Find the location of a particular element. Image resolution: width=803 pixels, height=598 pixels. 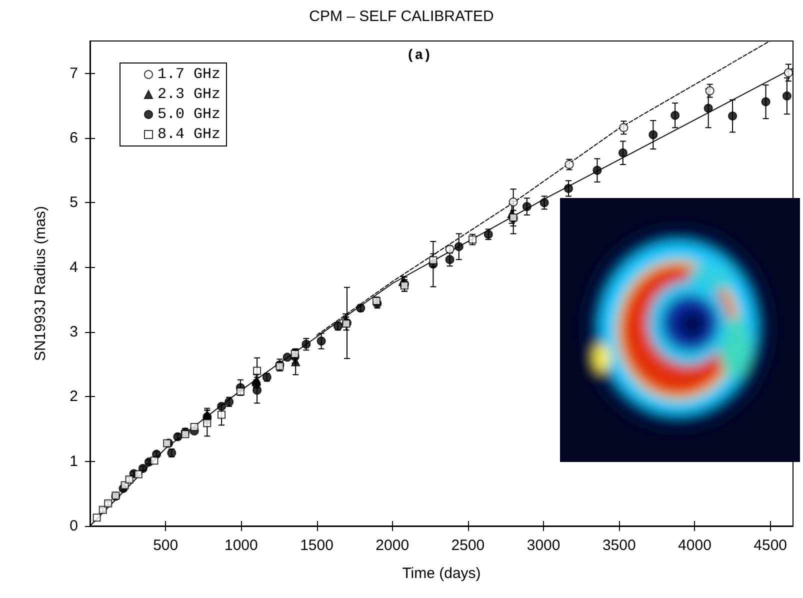

x-tick-label: 3500 is located at coordinates (619, 545).